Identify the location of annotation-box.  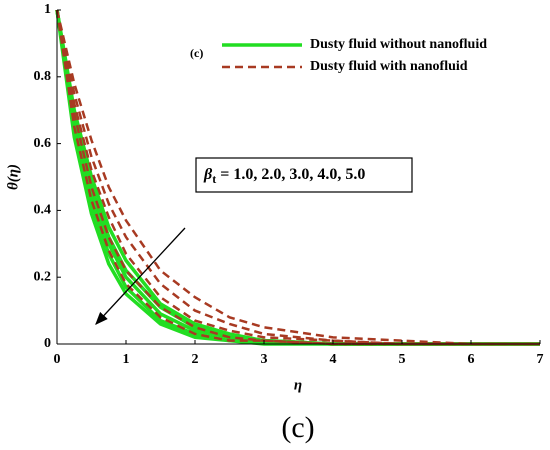
(304, 175).